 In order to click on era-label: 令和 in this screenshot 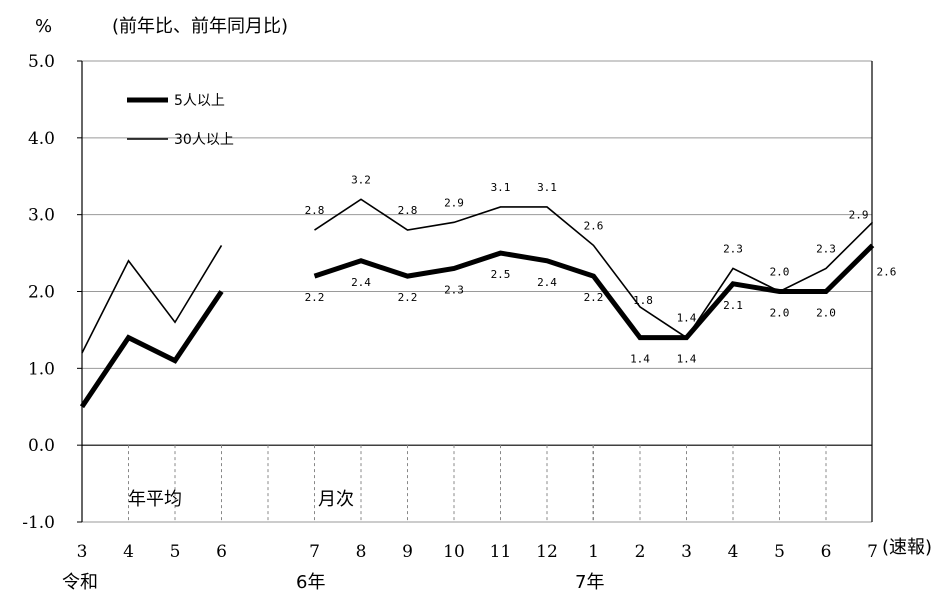, I will do `click(80, 582)`.